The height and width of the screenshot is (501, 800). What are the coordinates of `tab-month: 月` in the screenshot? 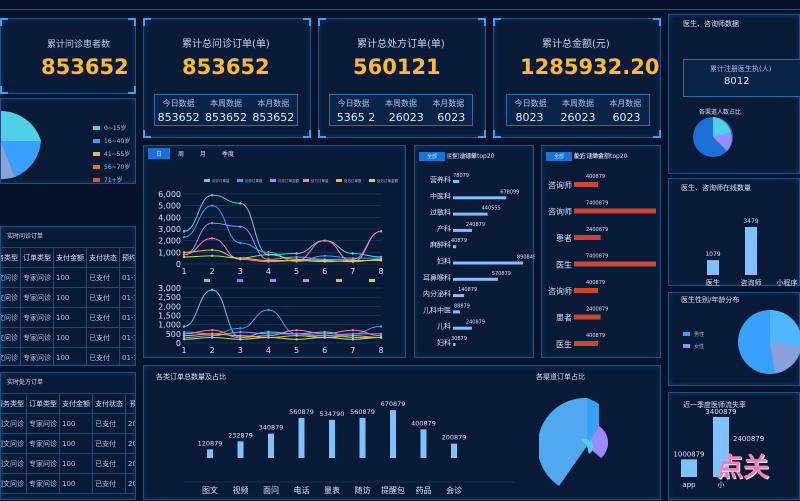 It's located at (203, 154).